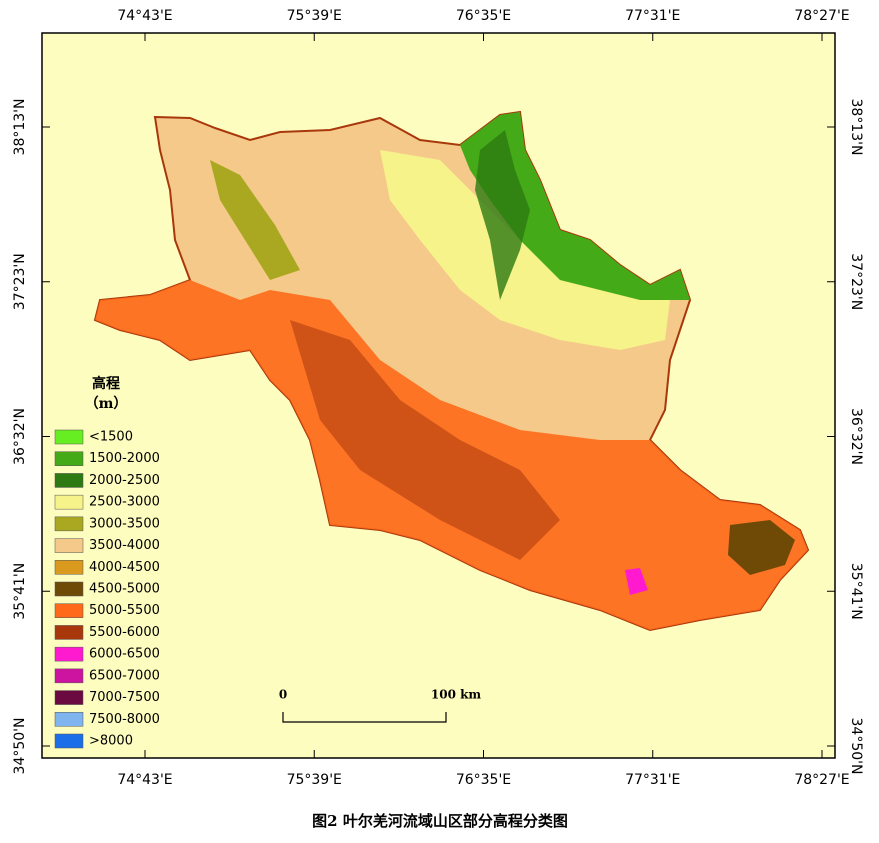  What do you see at coordinates (124, 480) in the screenshot?
I see `legend-label: 2000-2500` at bounding box center [124, 480].